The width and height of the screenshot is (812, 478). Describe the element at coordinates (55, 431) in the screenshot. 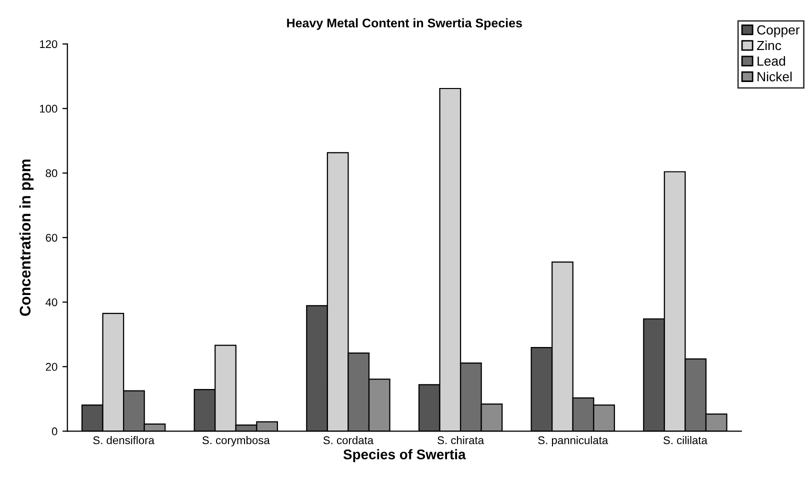

I see `y-tick-label: 0` at that location.